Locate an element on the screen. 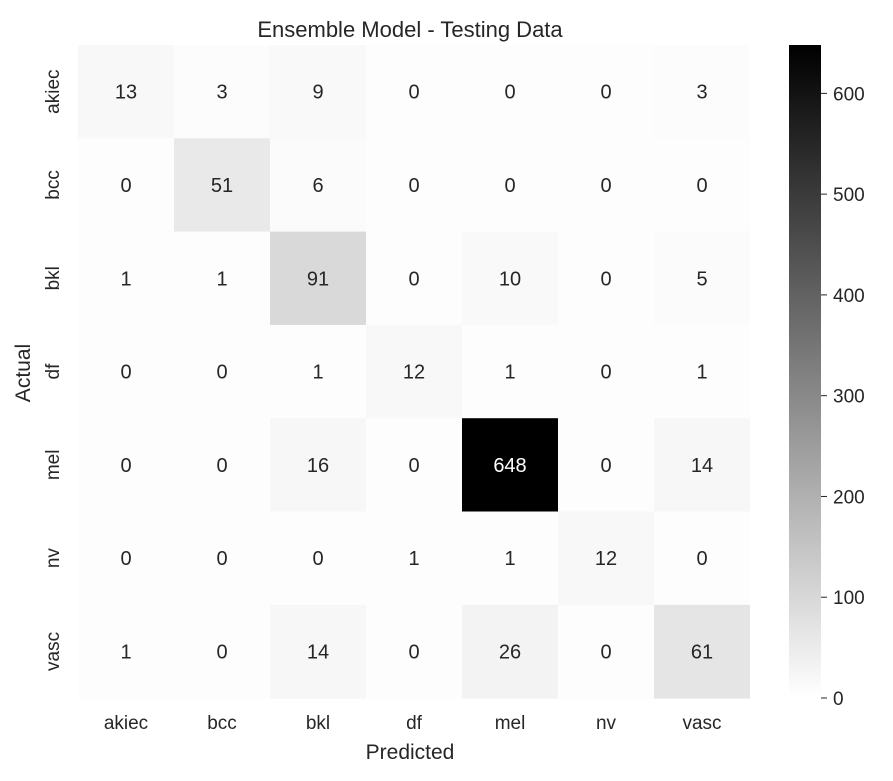 This screenshot has width=893, height=781. cell-value-label: 26 is located at coordinates (510, 652).